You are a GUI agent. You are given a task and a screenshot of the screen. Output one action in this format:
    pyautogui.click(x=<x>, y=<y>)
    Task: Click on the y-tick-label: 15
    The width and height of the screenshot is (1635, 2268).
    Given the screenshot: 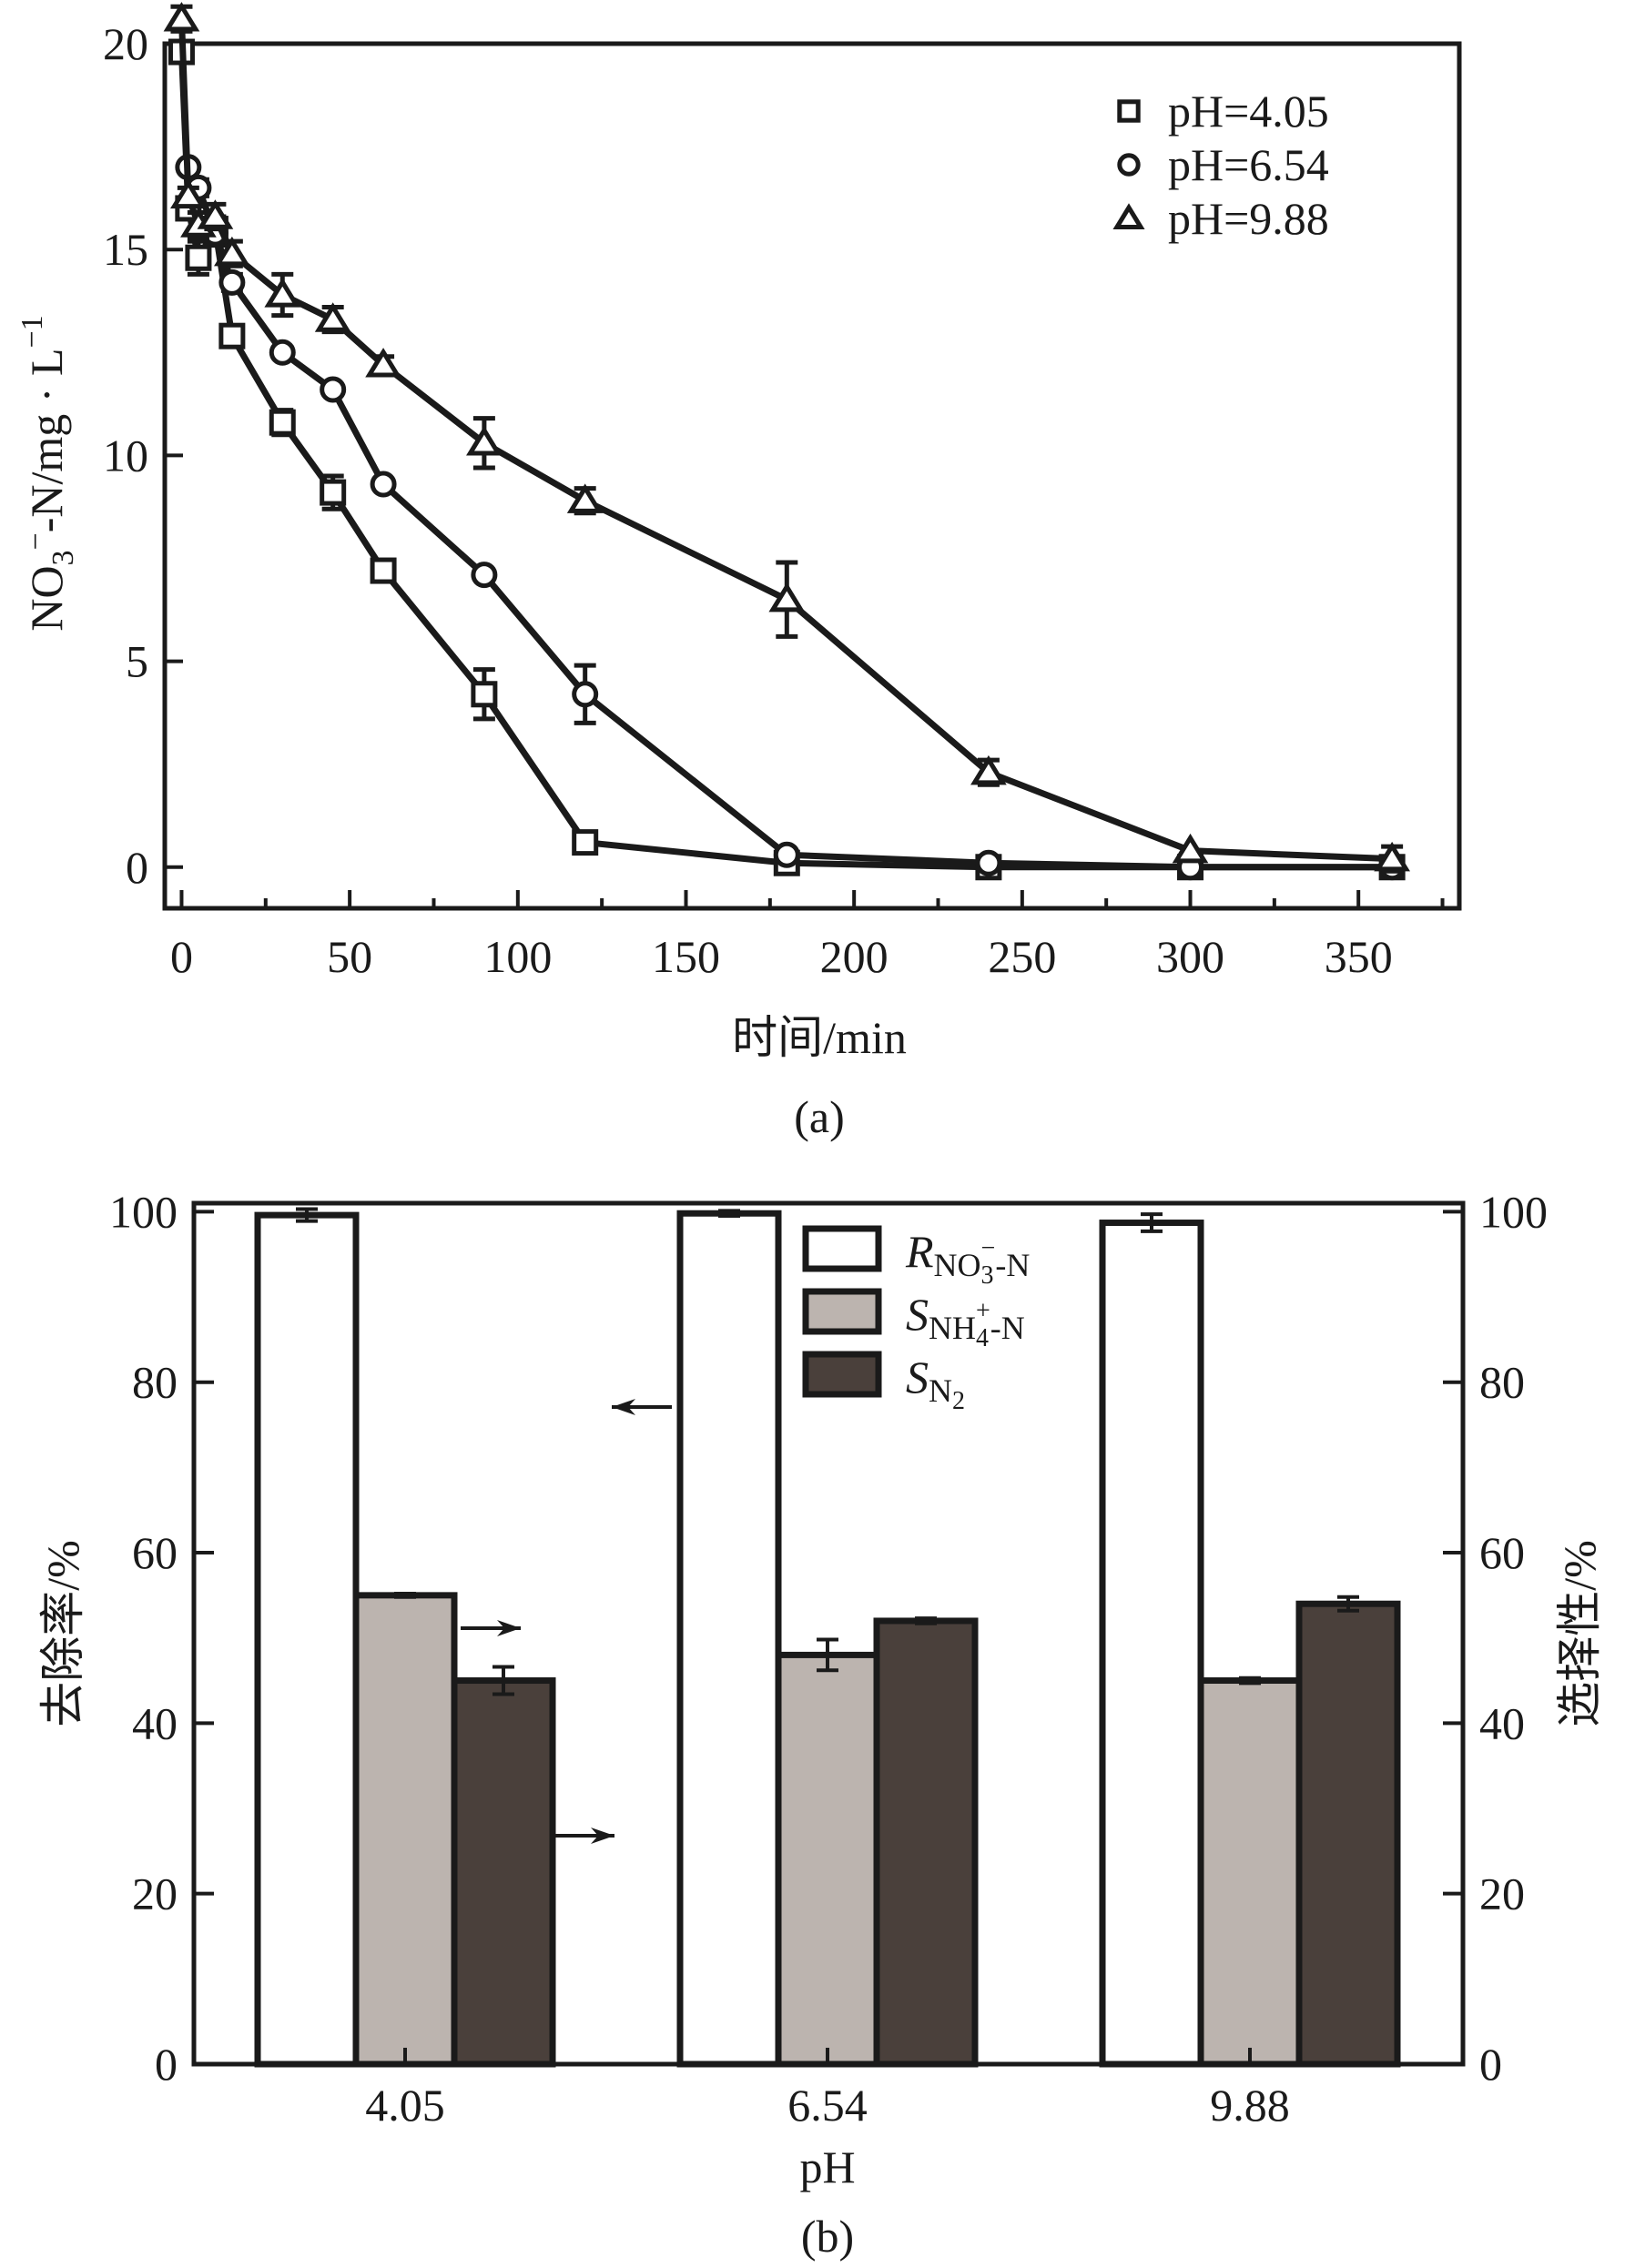 What is the action you would take?
    pyautogui.click(x=125, y=249)
    